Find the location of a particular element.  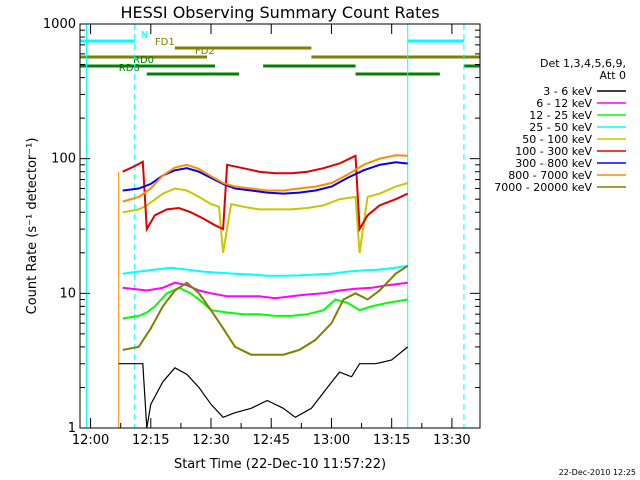

x-axis-label: Start Time (22-Dec-10 11:57:22) is located at coordinates (280, 464).